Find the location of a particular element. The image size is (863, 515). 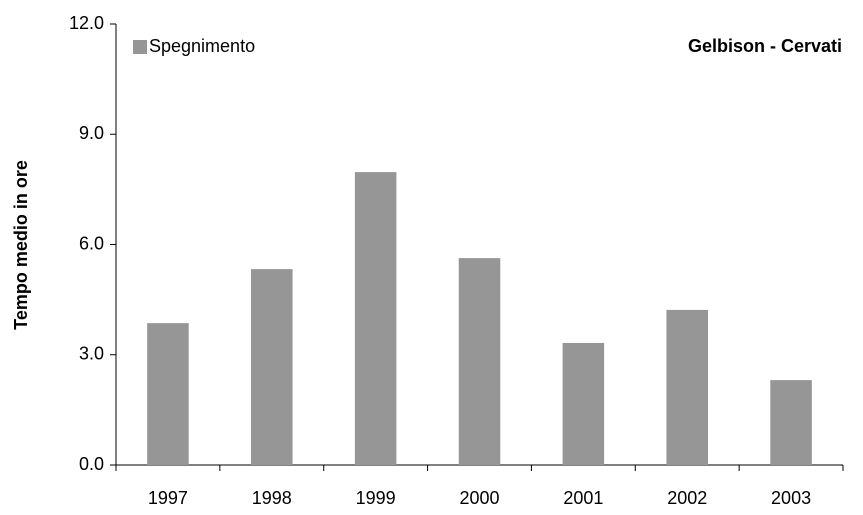

x-tick-label: 2001 is located at coordinates (583, 498).